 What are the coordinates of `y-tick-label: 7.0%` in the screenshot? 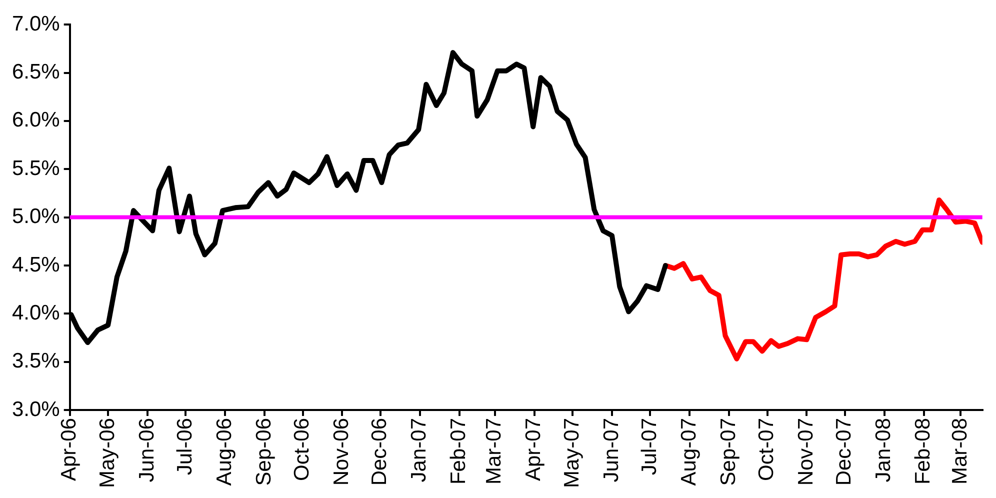 It's located at (36, 24).